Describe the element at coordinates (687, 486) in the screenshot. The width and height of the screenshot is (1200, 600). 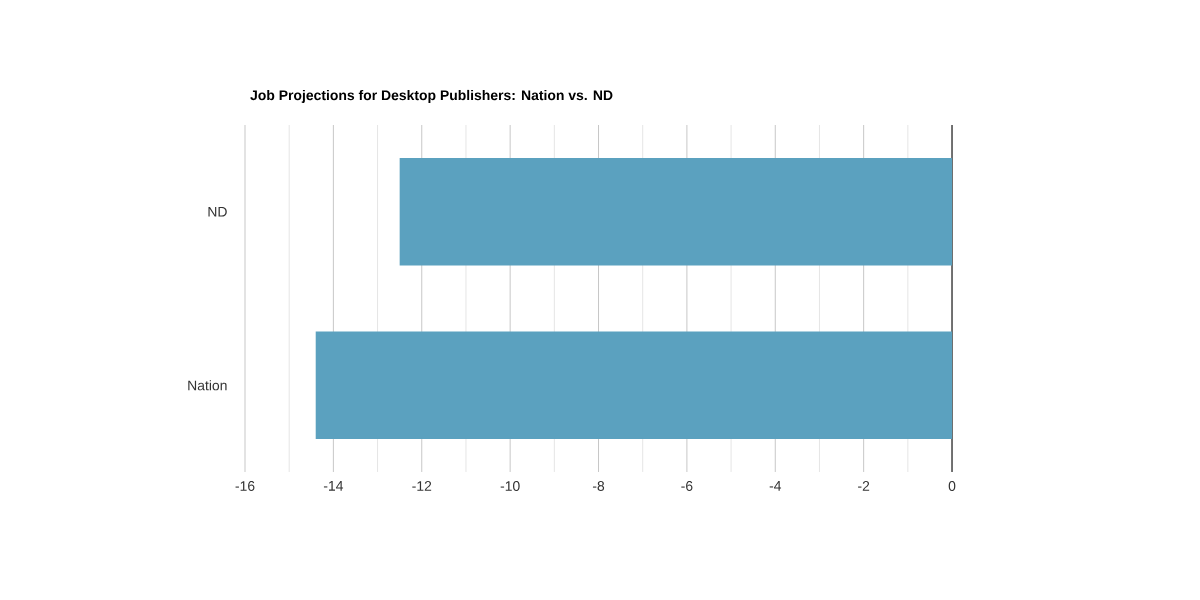
I see `x-tick-label: -6` at that location.